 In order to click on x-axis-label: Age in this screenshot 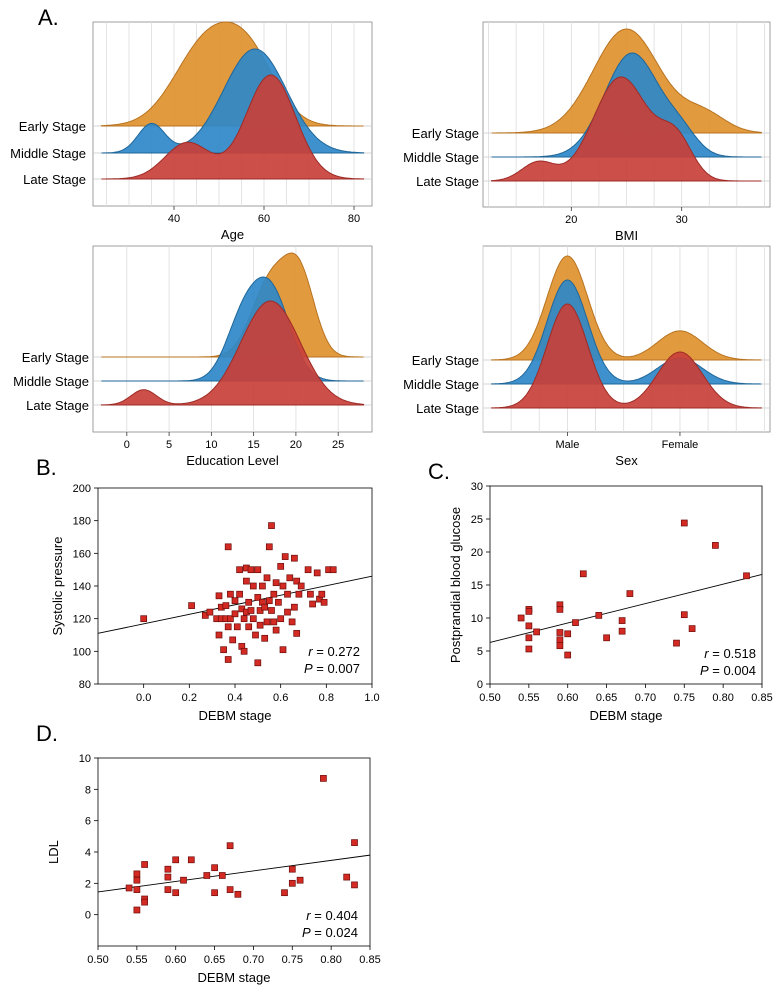, I will do `click(232, 234)`.